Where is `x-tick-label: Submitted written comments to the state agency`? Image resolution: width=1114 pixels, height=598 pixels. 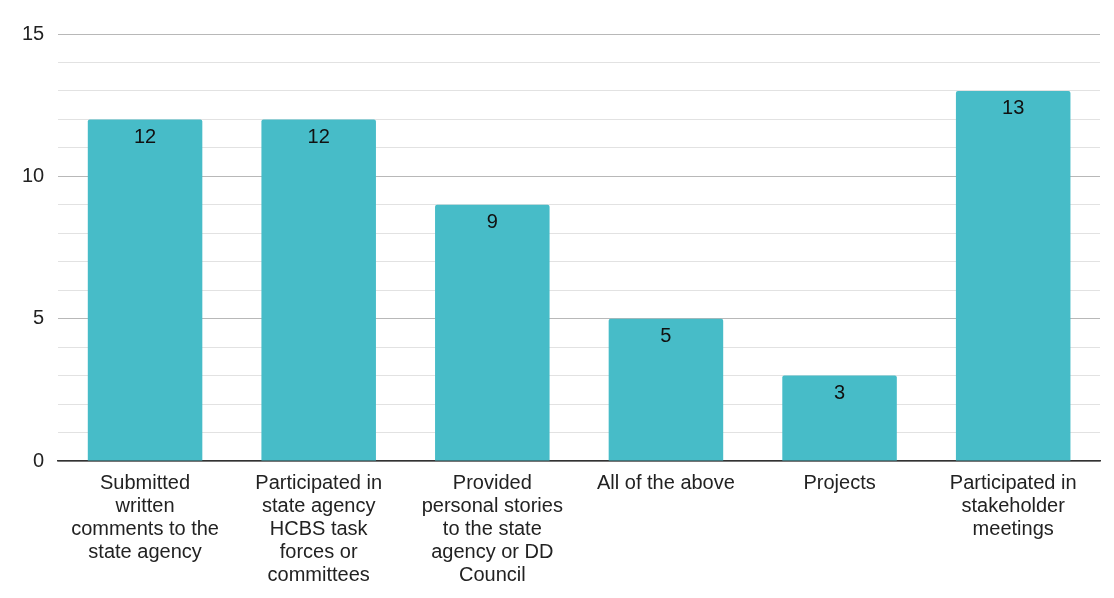 x-tick-label: Submitted written comments to the state agency is located at coordinates (145, 517).